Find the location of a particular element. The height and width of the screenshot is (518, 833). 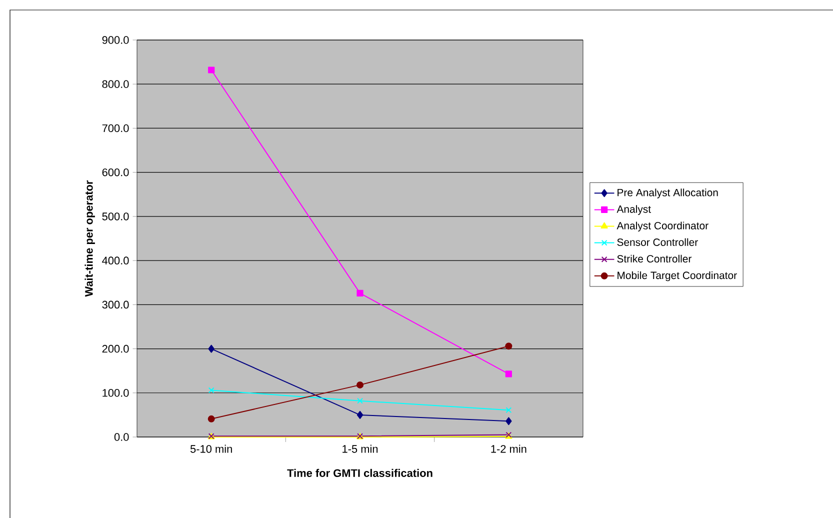

y-tick-label: 500.0 is located at coordinates (115, 216).